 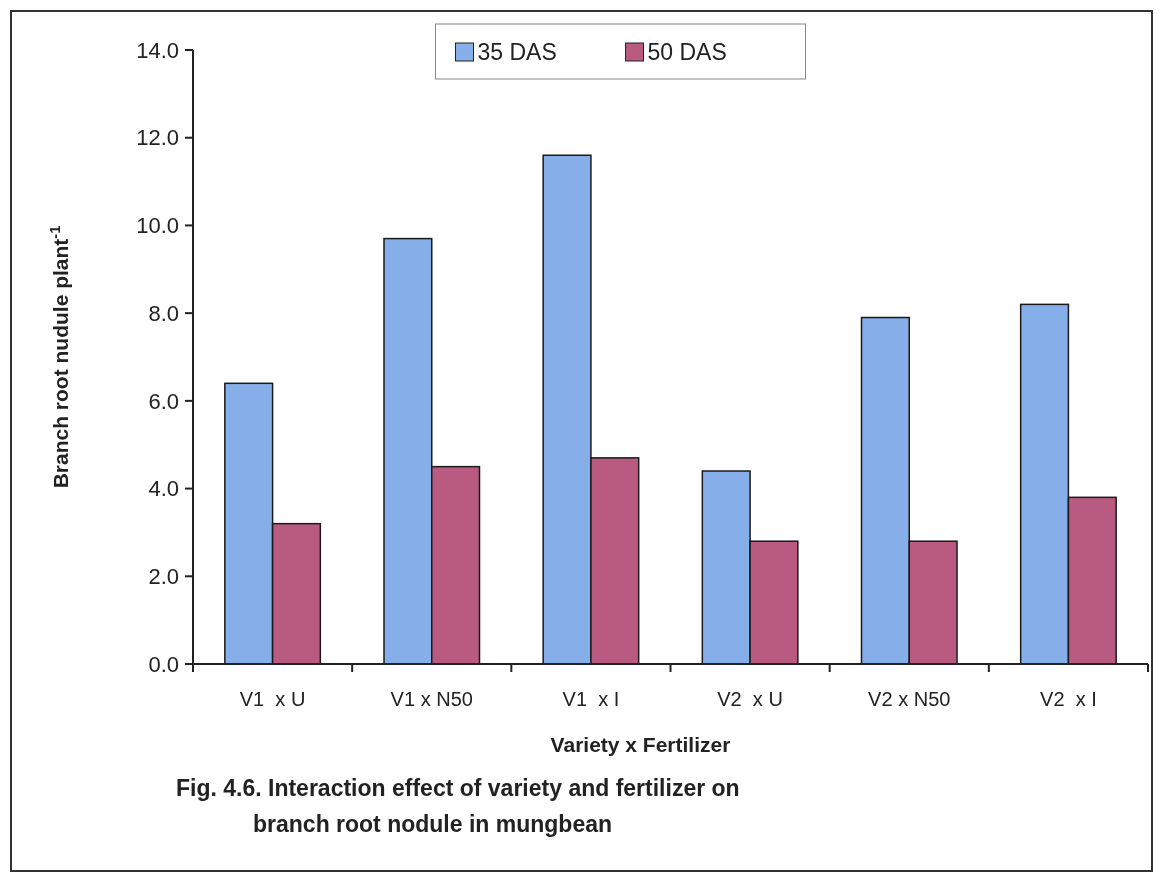 What do you see at coordinates (591, 699) in the screenshot?
I see `x-tick-label: V1 x I` at bounding box center [591, 699].